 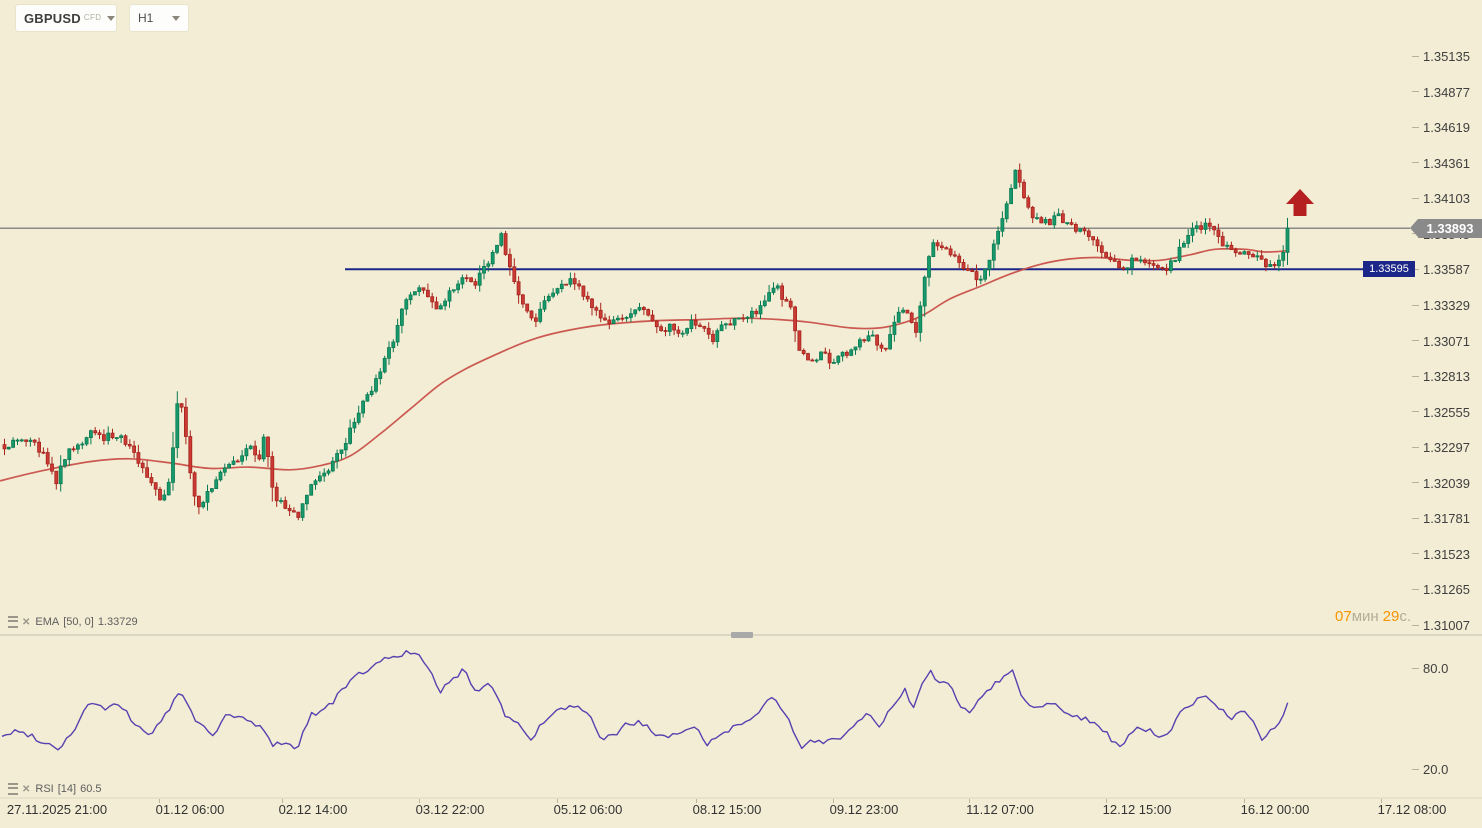 I want to click on timeframe-label: H1, so click(x=146, y=18).